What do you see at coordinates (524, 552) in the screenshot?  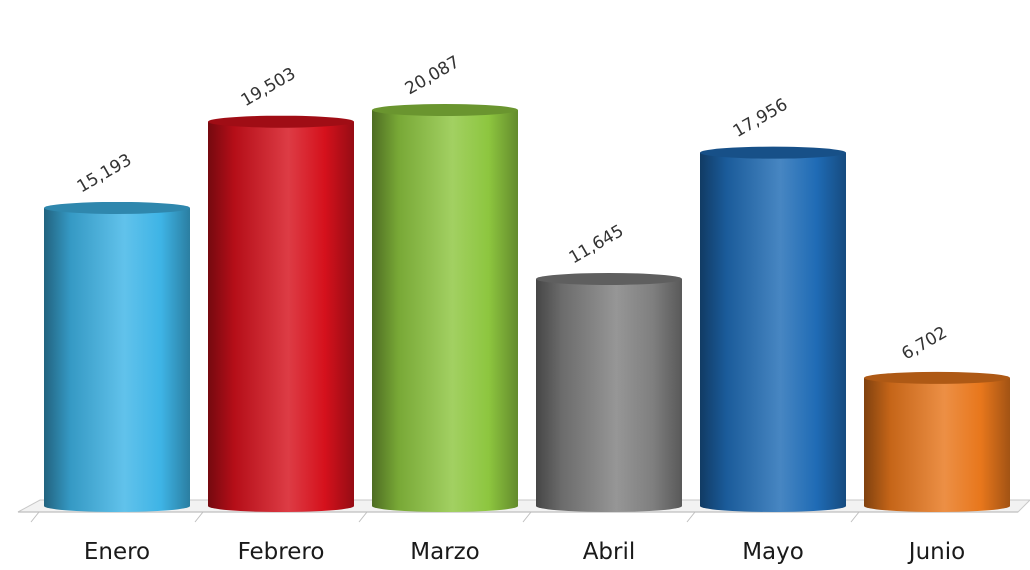 I see `x-axis-tick-labels: Enero Febrero Marzo Abril Mayo Junio` at bounding box center [524, 552].